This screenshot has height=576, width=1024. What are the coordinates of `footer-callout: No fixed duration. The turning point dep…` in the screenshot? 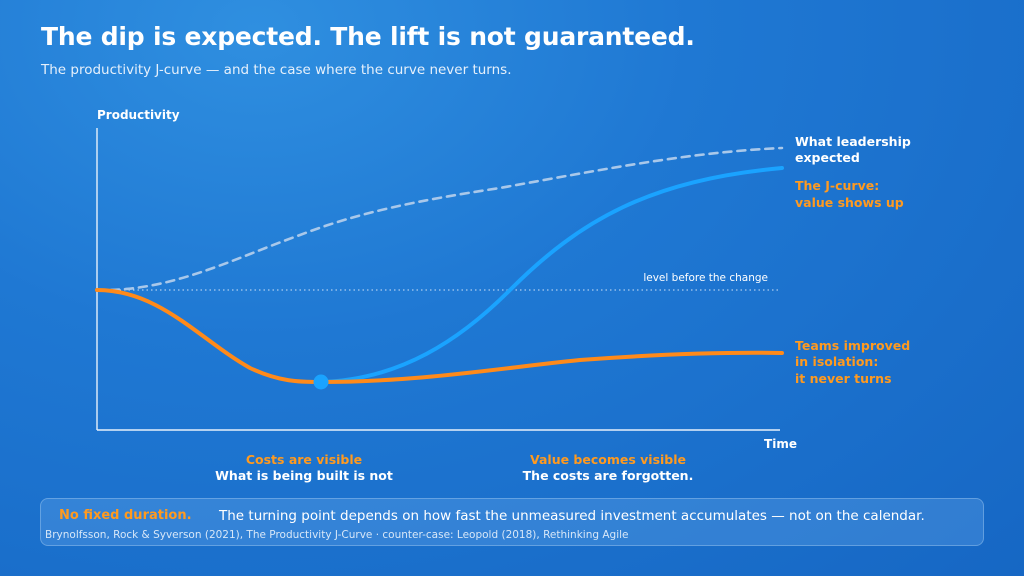 It's located at (512, 522).